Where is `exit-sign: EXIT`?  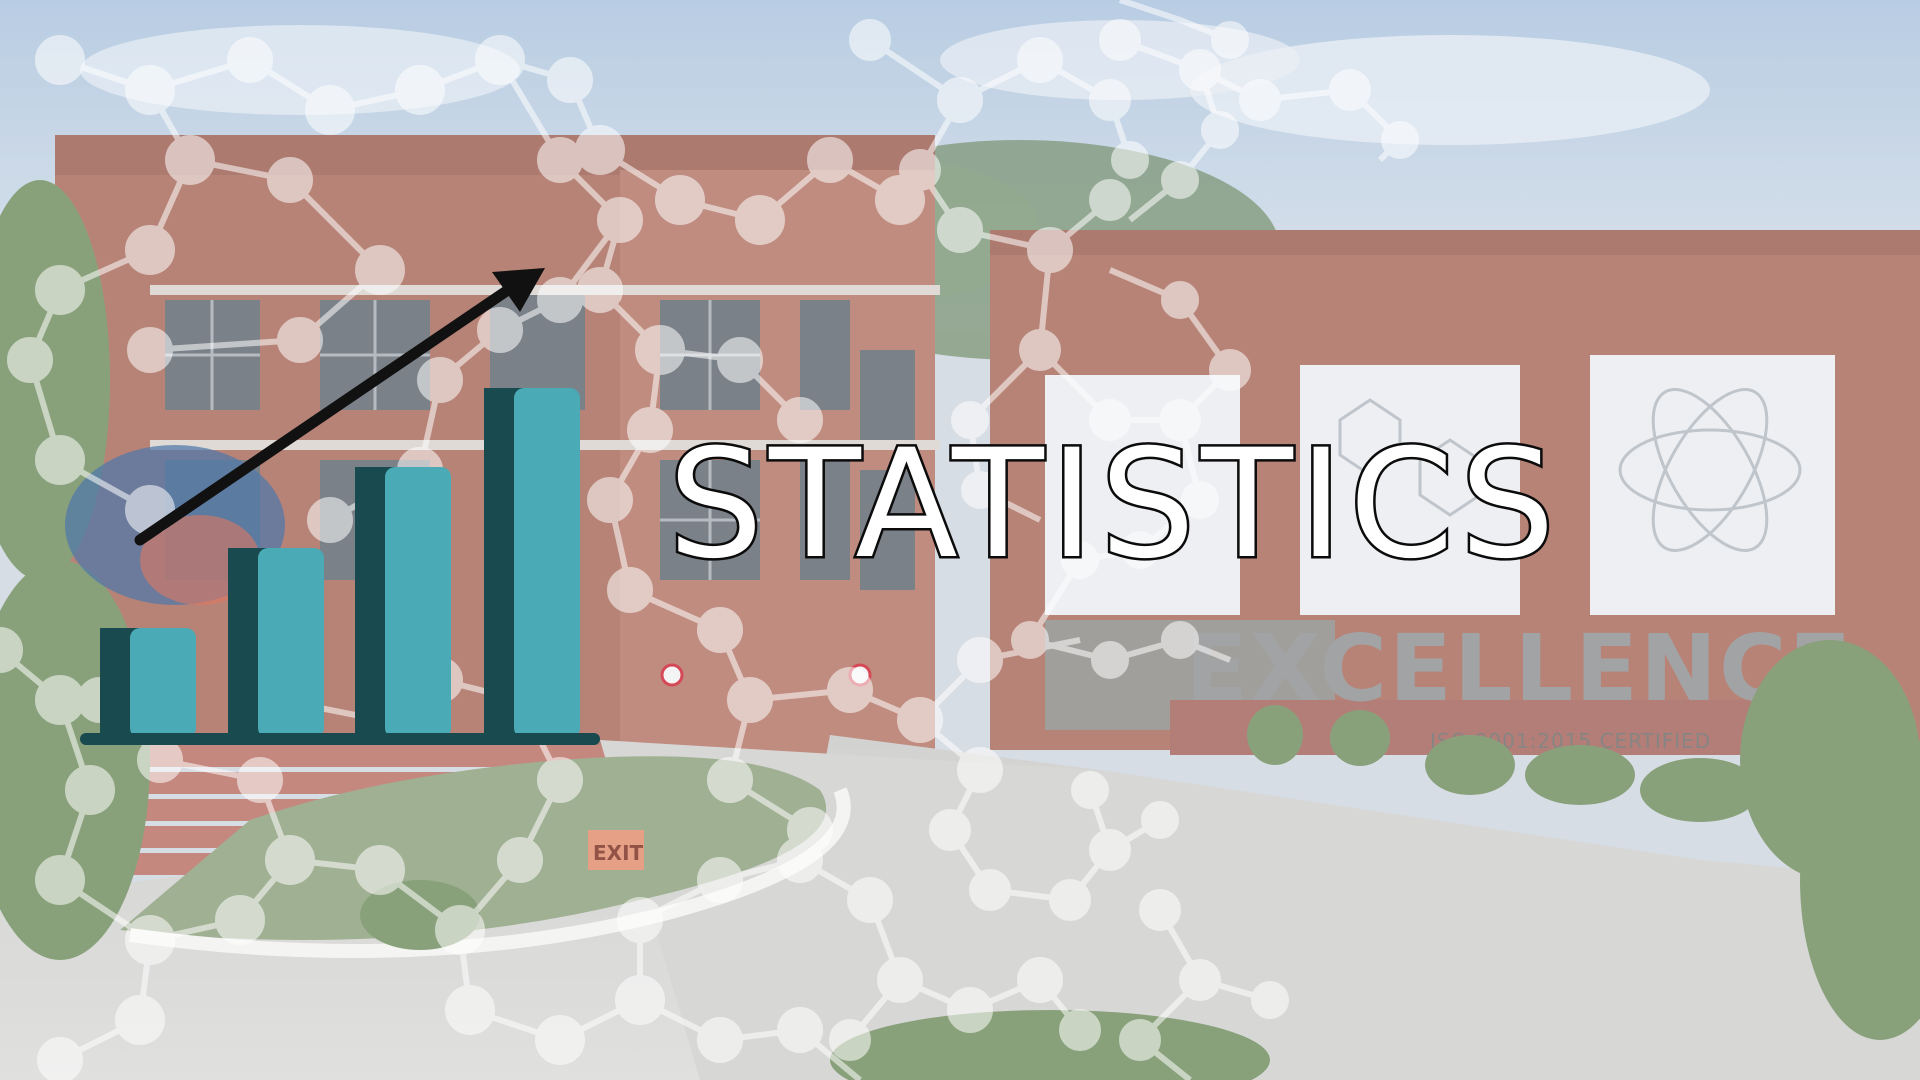 exit-sign: EXIT is located at coordinates (616, 850).